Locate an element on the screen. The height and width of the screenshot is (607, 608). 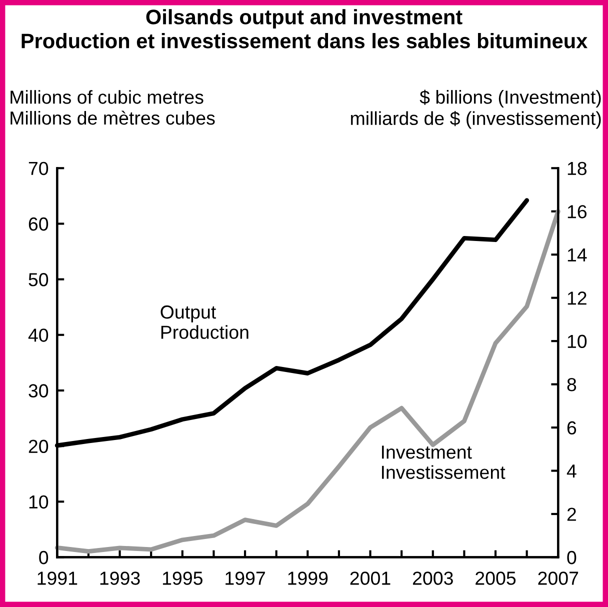
y2-tick-label: 6 is located at coordinates (571, 428).